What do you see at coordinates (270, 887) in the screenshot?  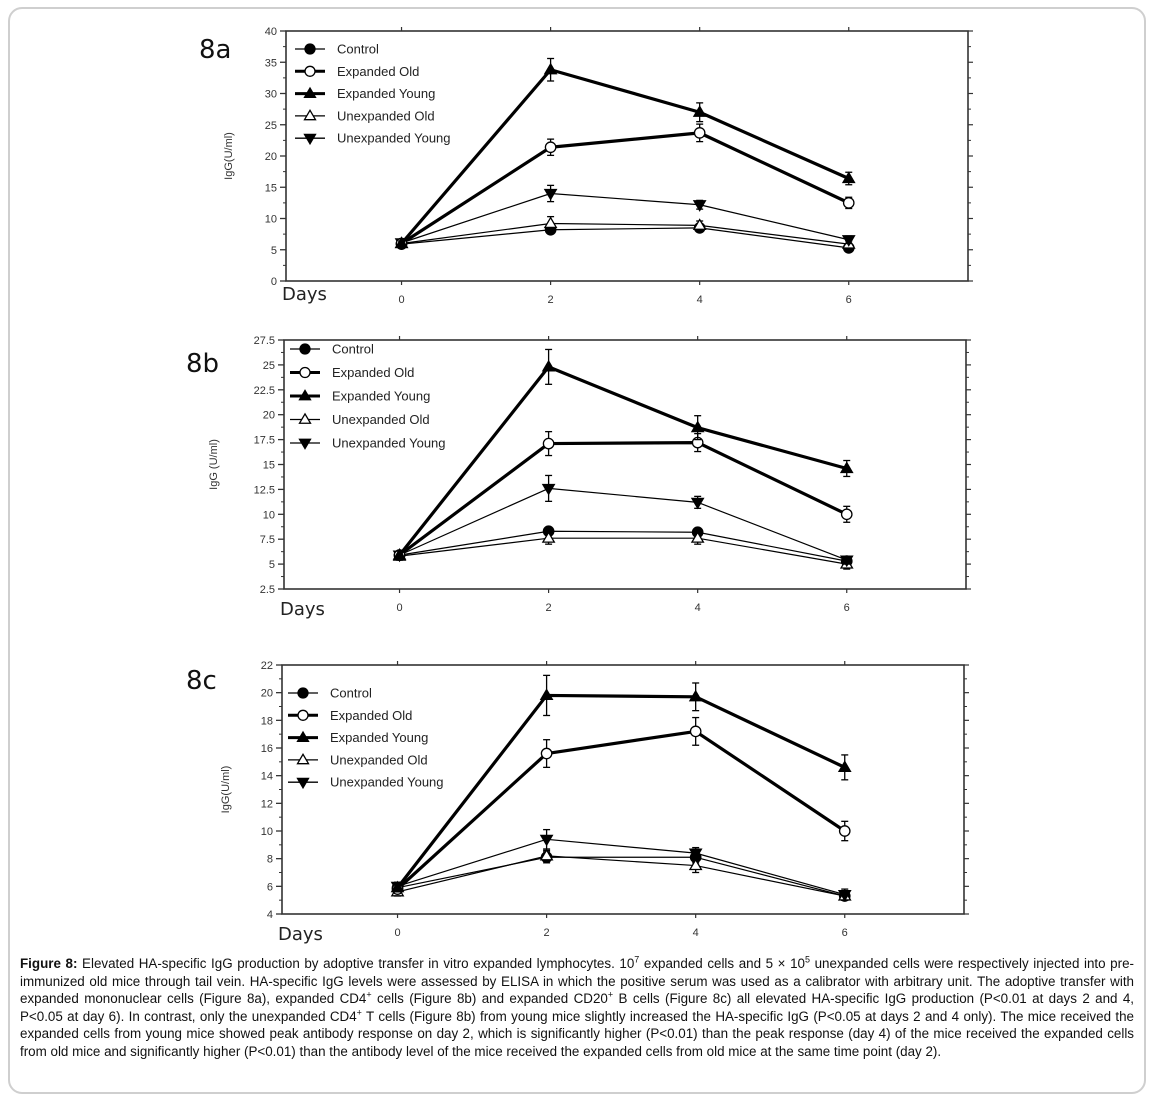 I see `y-tick-label: 6` at bounding box center [270, 887].